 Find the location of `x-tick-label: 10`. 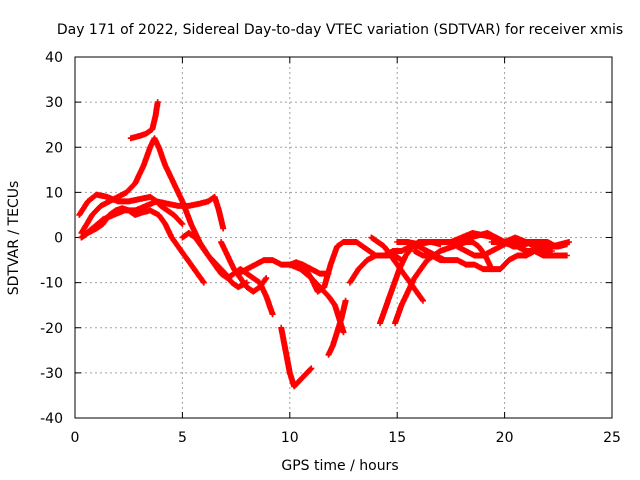

x-tick-label: 10 is located at coordinates (290, 438).